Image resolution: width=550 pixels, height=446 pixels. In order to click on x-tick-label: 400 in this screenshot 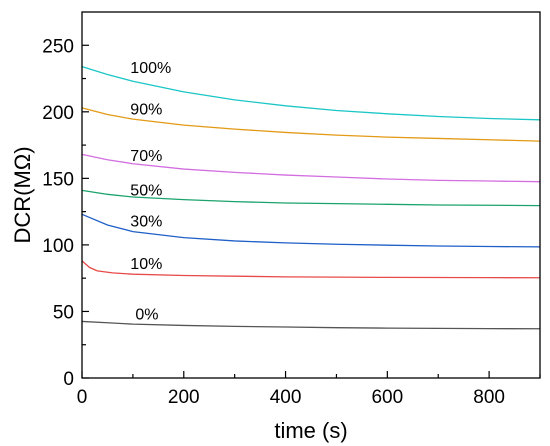, I will do `click(286, 397)`.